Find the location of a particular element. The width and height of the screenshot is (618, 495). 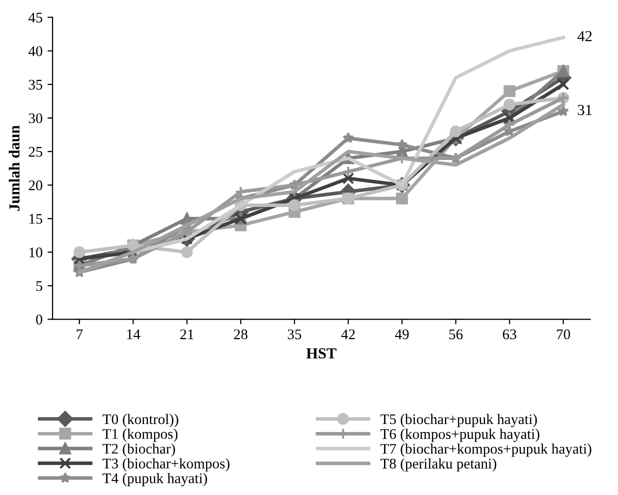

annotation: 42 is located at coordinates (584, 36).